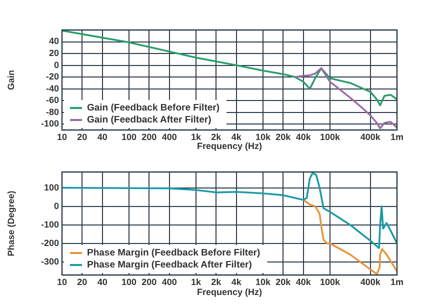 This screenshot has width=441, height=308. What do you see at coordinates (49, 261) in the screenshot?
I see `y-tick-label: -300` at bounding box center [49, 261].